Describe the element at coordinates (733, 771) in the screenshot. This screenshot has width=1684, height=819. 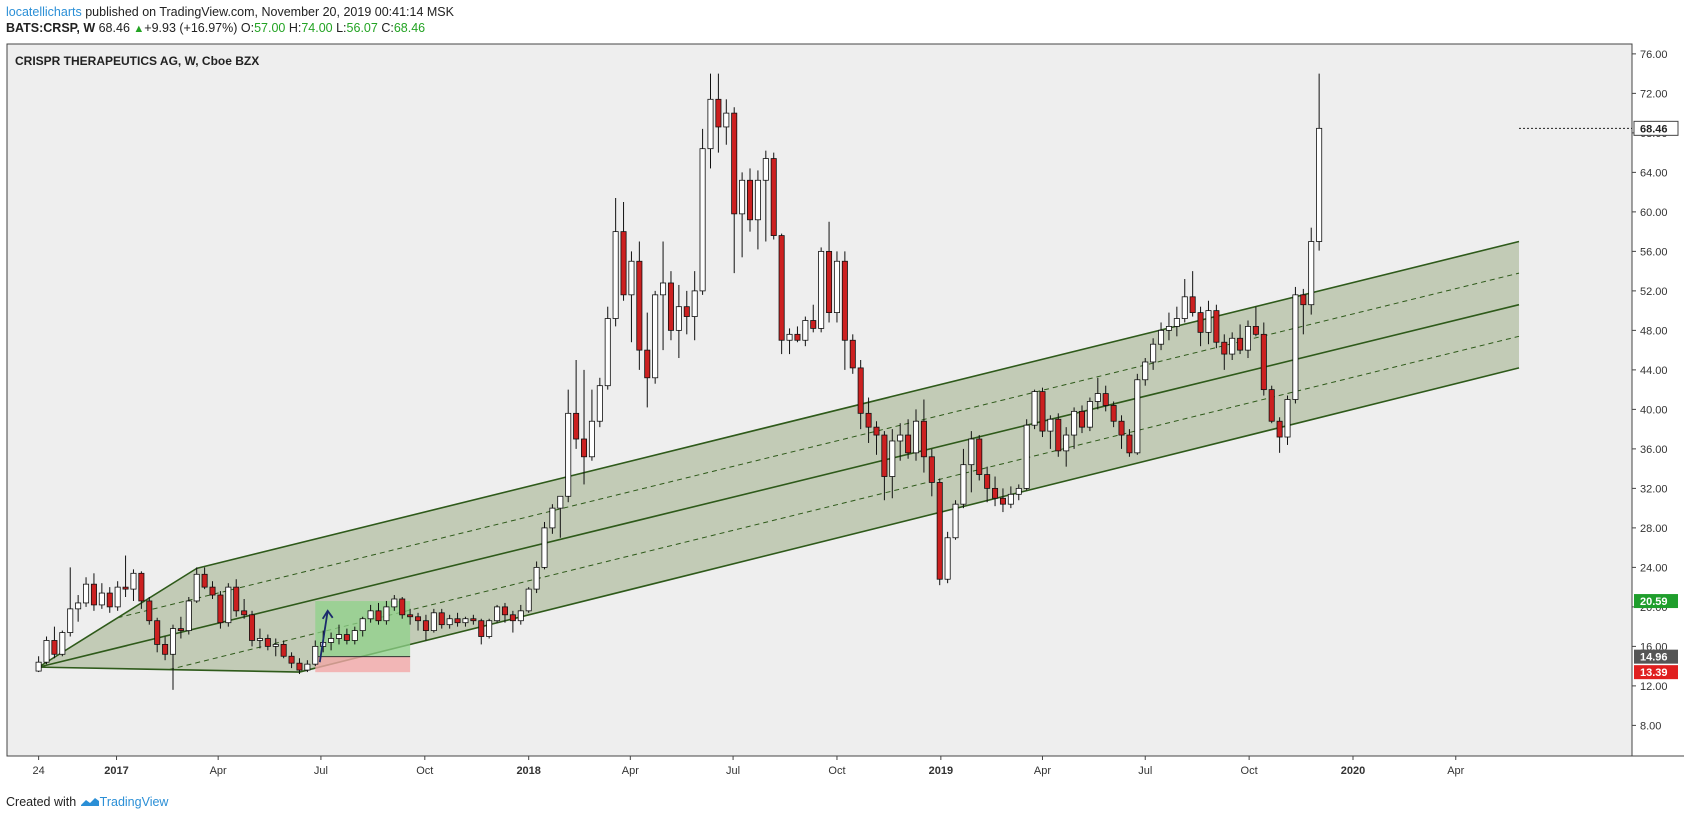
I see `time-tick-label: Jul` at that location.